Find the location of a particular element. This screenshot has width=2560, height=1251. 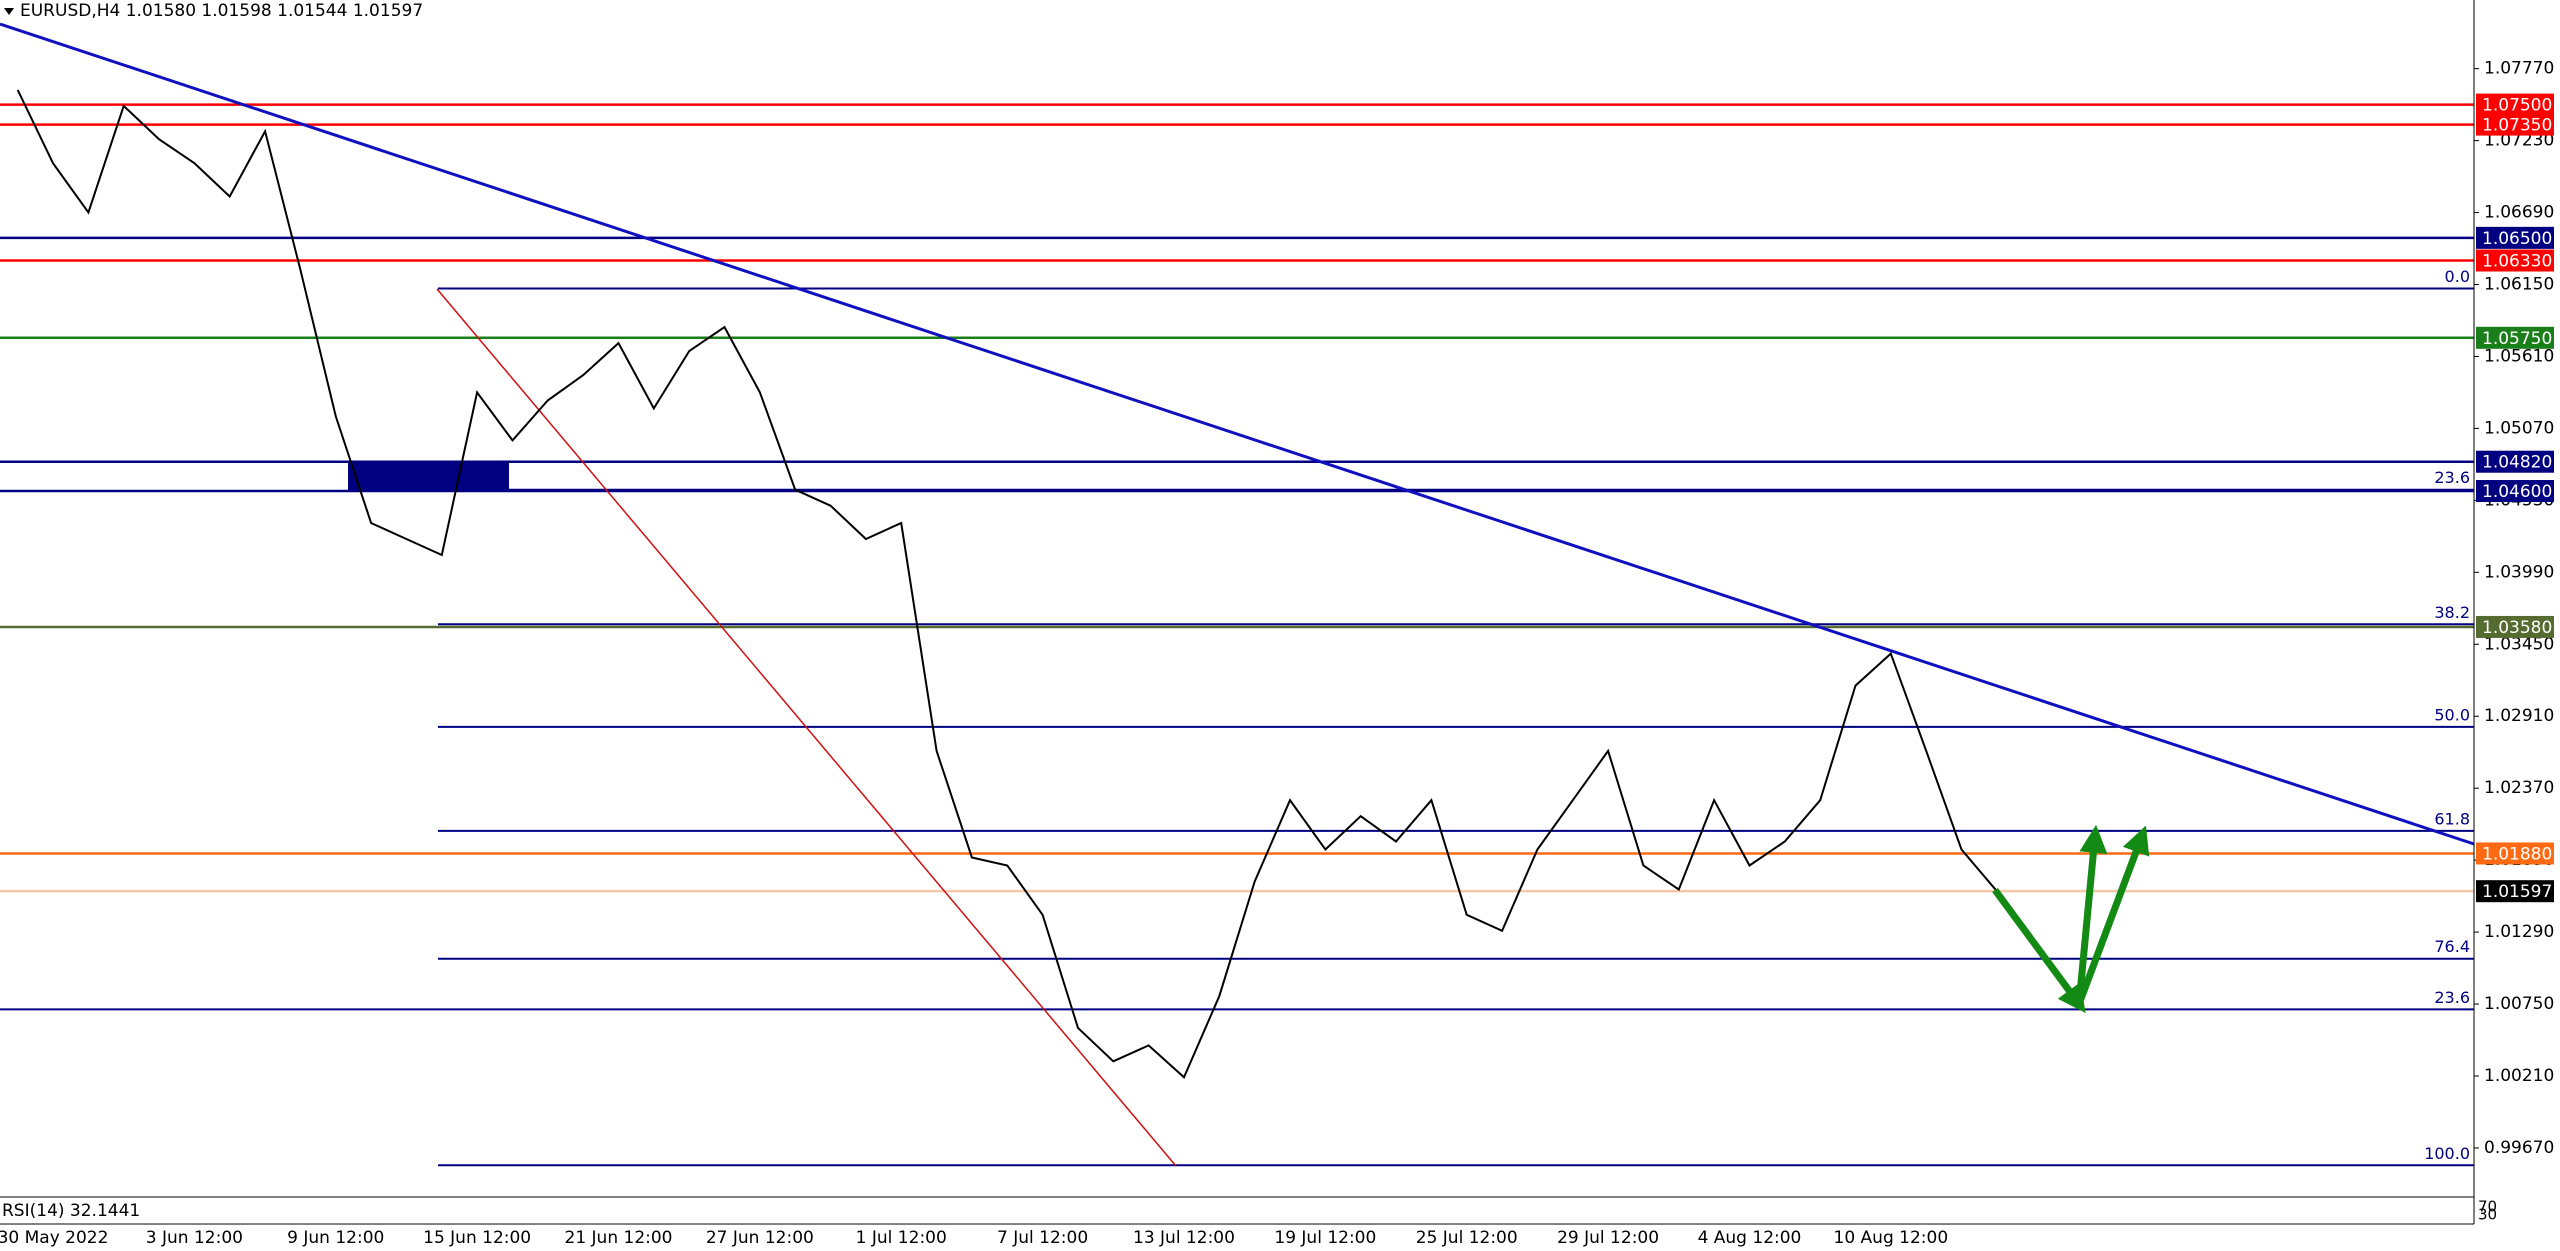

y-tick-label: 1.03990 is located at coordinates (2519, 572).